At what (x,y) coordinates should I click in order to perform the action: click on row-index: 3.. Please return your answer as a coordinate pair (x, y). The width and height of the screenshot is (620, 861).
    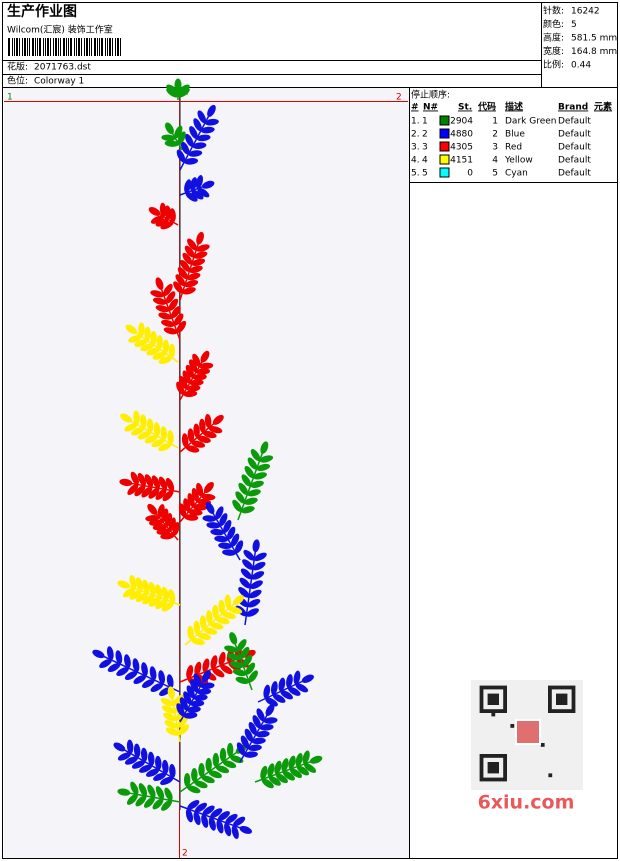
    Looking at the image, I should click on (415, 148).